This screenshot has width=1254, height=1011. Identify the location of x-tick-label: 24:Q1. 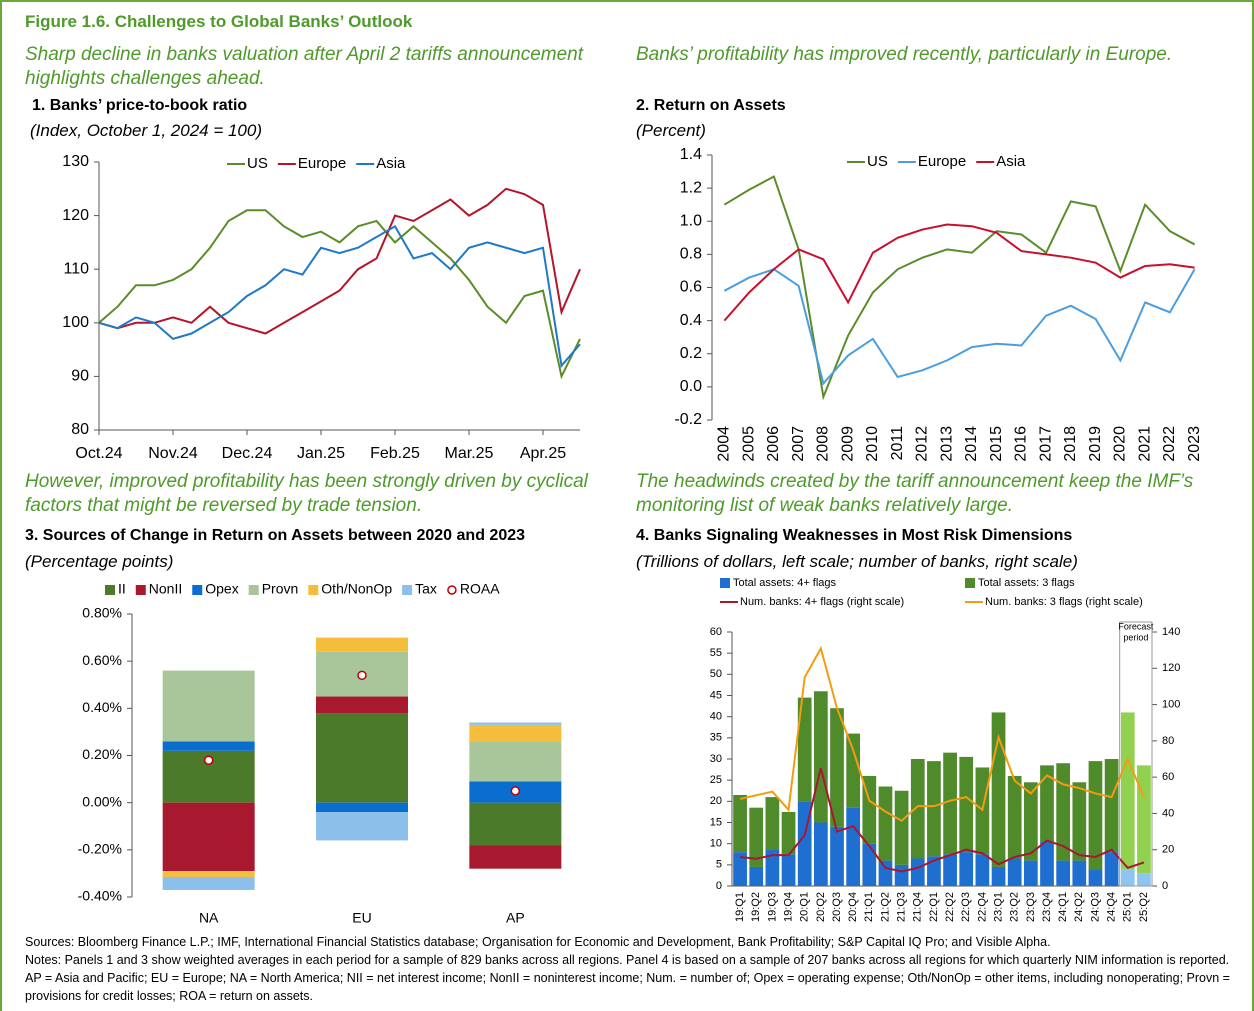
(1063, 907).